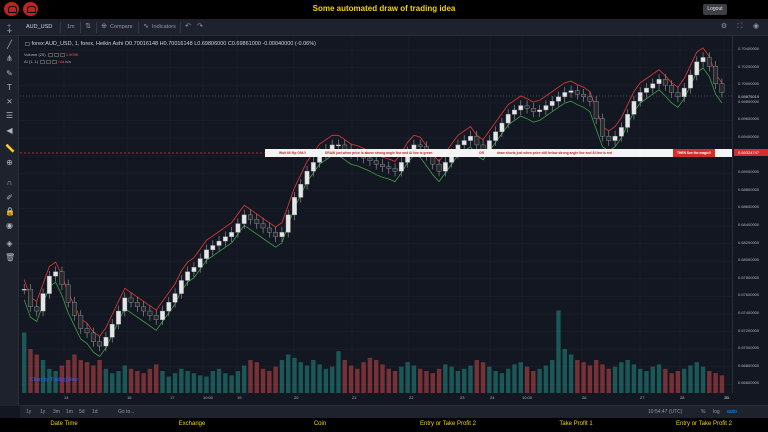 The height and width of the screenshot is (432, 768). What do you see at coordinates (27, 43) in the screenshot?
I see `collapse-legend-icon` at bounding box center [27, 43].